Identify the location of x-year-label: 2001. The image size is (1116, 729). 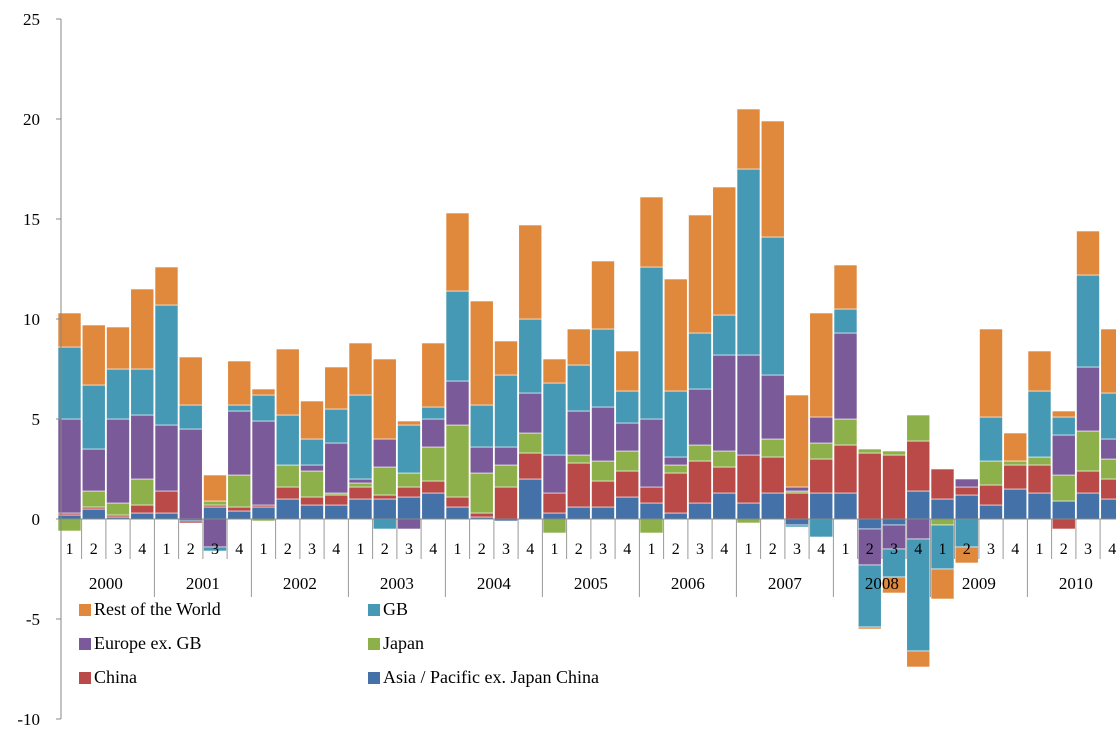
(203, 583).